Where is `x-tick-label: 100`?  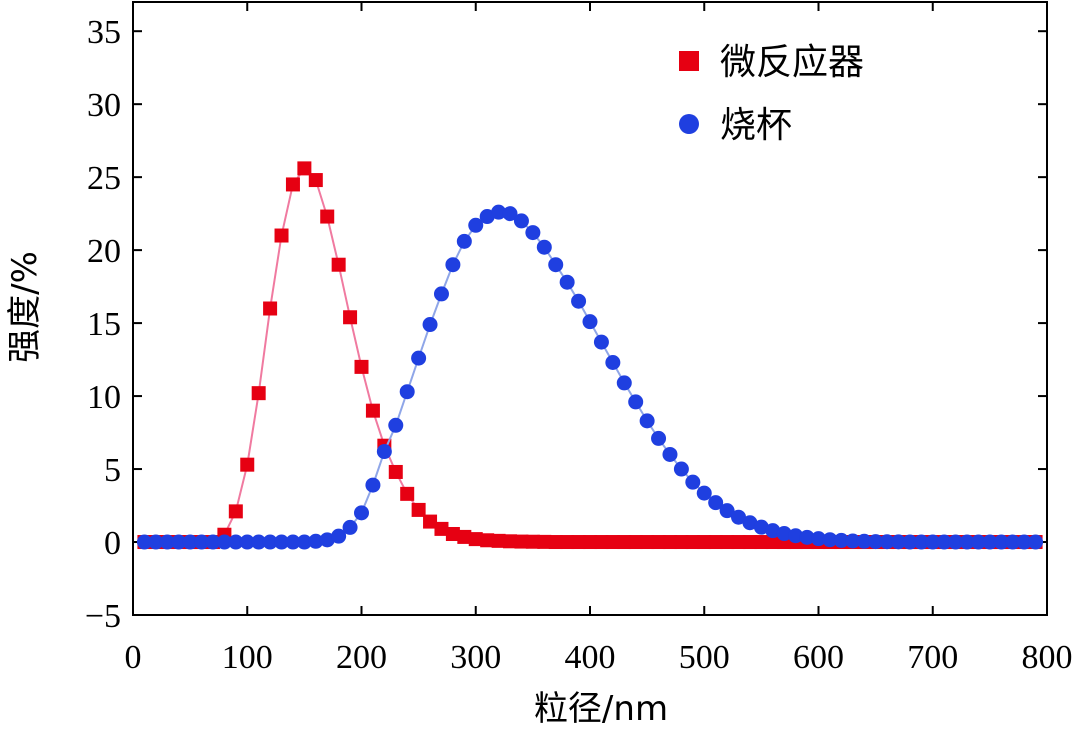
x-tick-label: 100 is located at coordinates (247, 657).